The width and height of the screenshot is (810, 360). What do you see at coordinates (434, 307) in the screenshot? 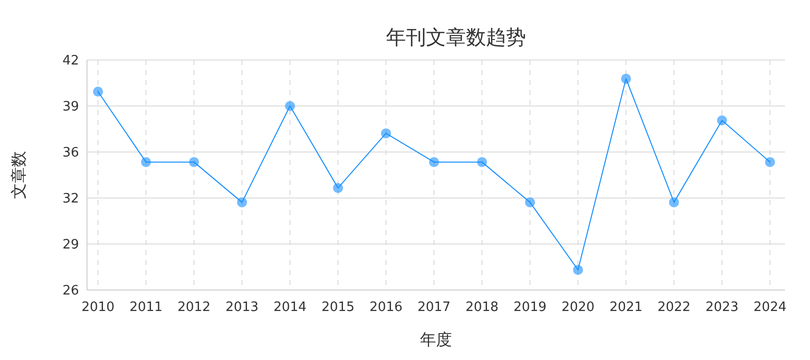
I see `x-tick-label: 2017` at bounding box center [434, 307].